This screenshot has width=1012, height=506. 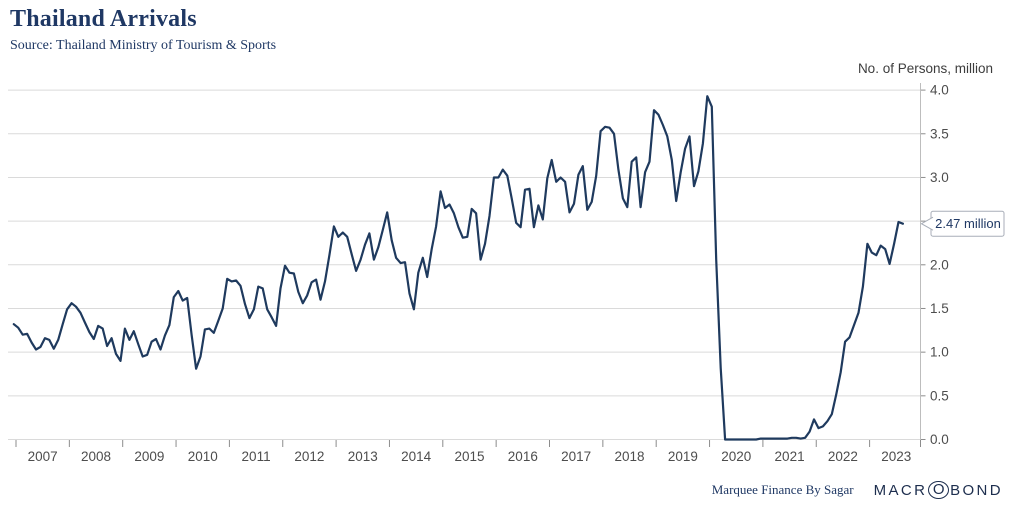 I want to click on year-label: 2021, so click(x=790, y=456).